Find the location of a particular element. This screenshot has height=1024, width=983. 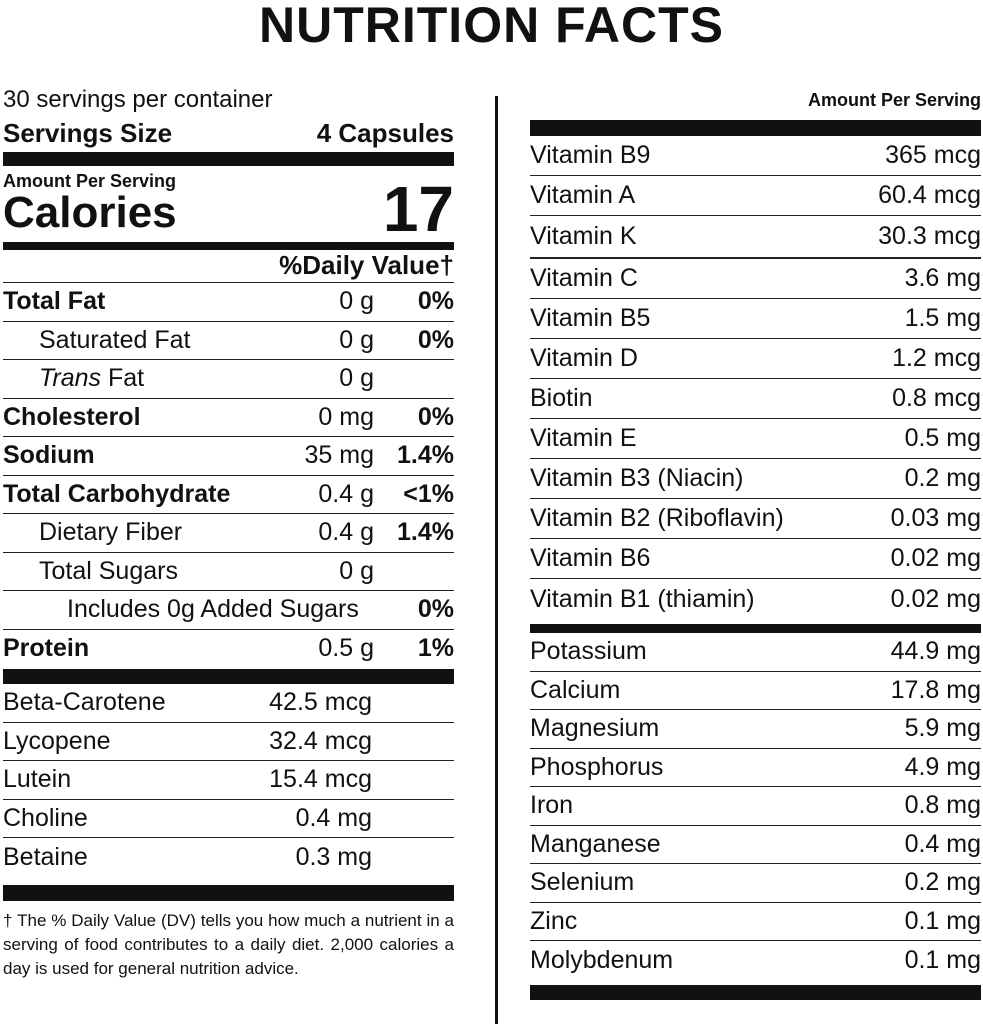

mineral-row: Manganese 0.4 mg is located at coordinates (755, 845).